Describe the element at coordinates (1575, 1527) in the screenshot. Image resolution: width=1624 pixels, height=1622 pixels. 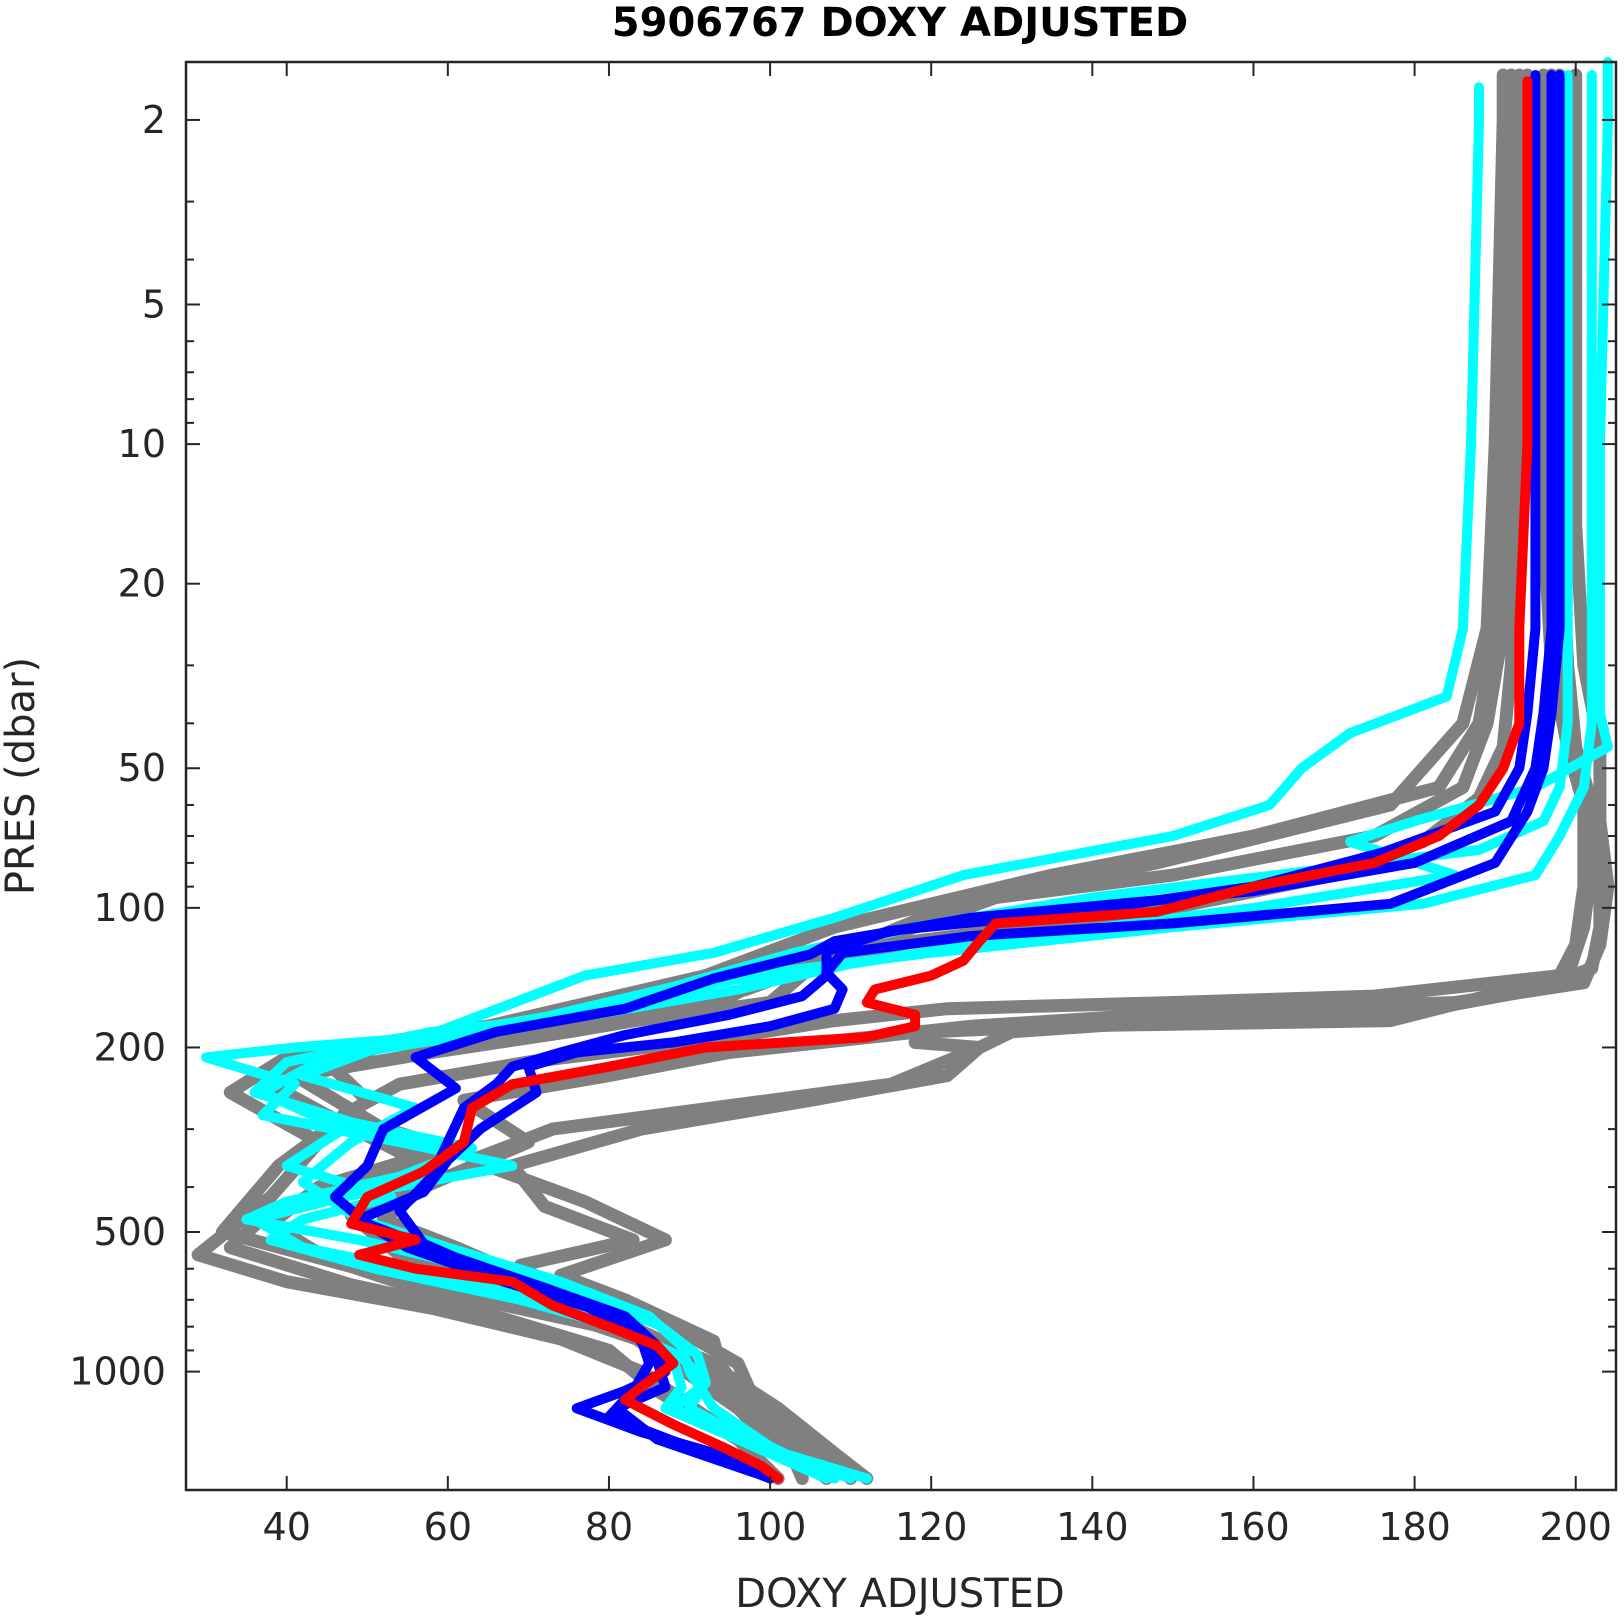
I see `x-tick-label: 200` at that location.